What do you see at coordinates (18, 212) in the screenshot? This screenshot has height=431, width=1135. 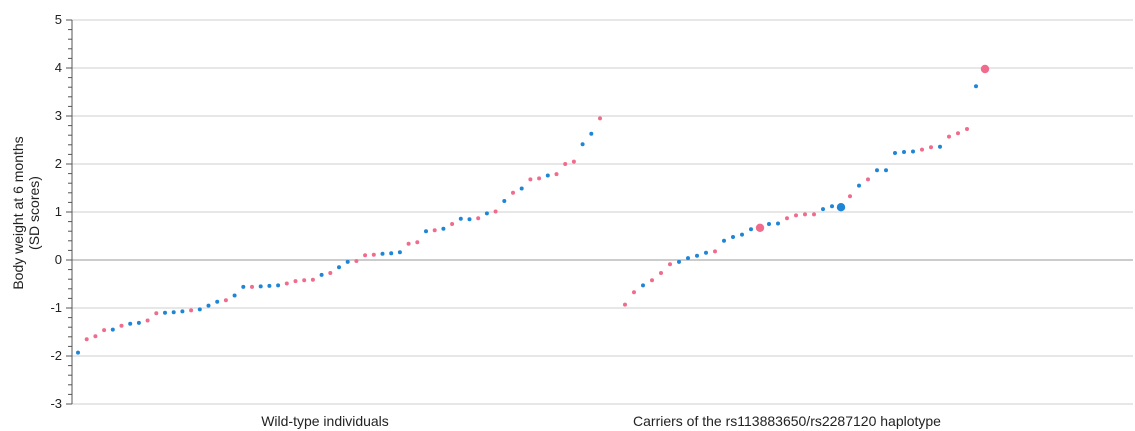 I see `y-axis-title-line-1: Body weight at 6 months` at bounding box center [18, 212].